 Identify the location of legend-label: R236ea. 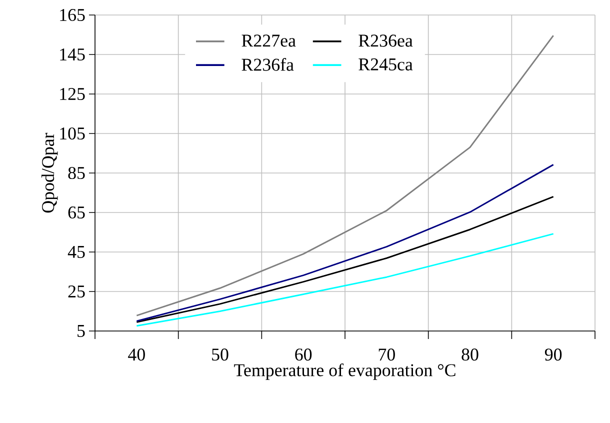
(385, 40).